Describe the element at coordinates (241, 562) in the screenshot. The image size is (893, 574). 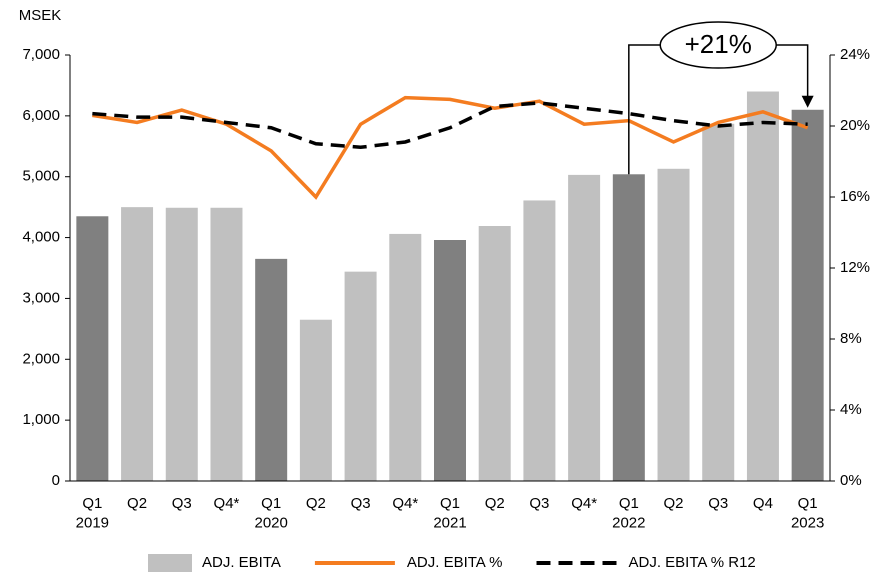
I see `legend-label: ADJ. EBITA` at that location.